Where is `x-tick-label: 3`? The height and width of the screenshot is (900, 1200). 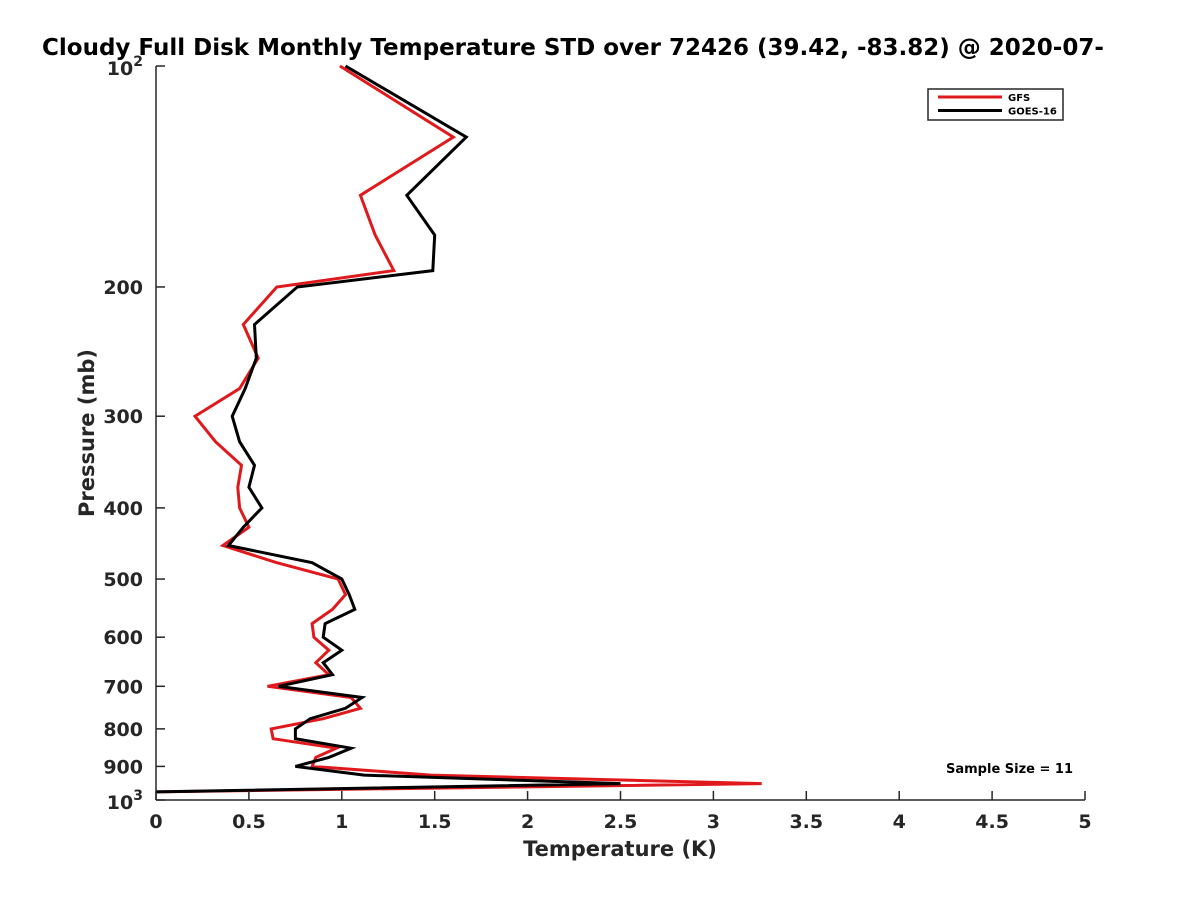
x-tick-label: 3 is located at coordinates (713, 822).